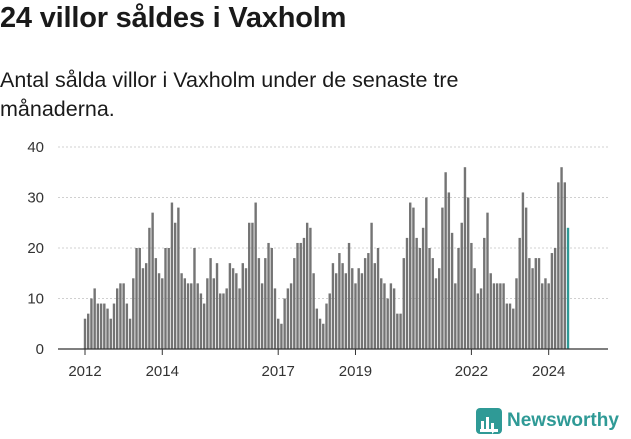 This screenshot has height=439, width=631. I want to click on x-tick-label: 2017, so click(278, 371).